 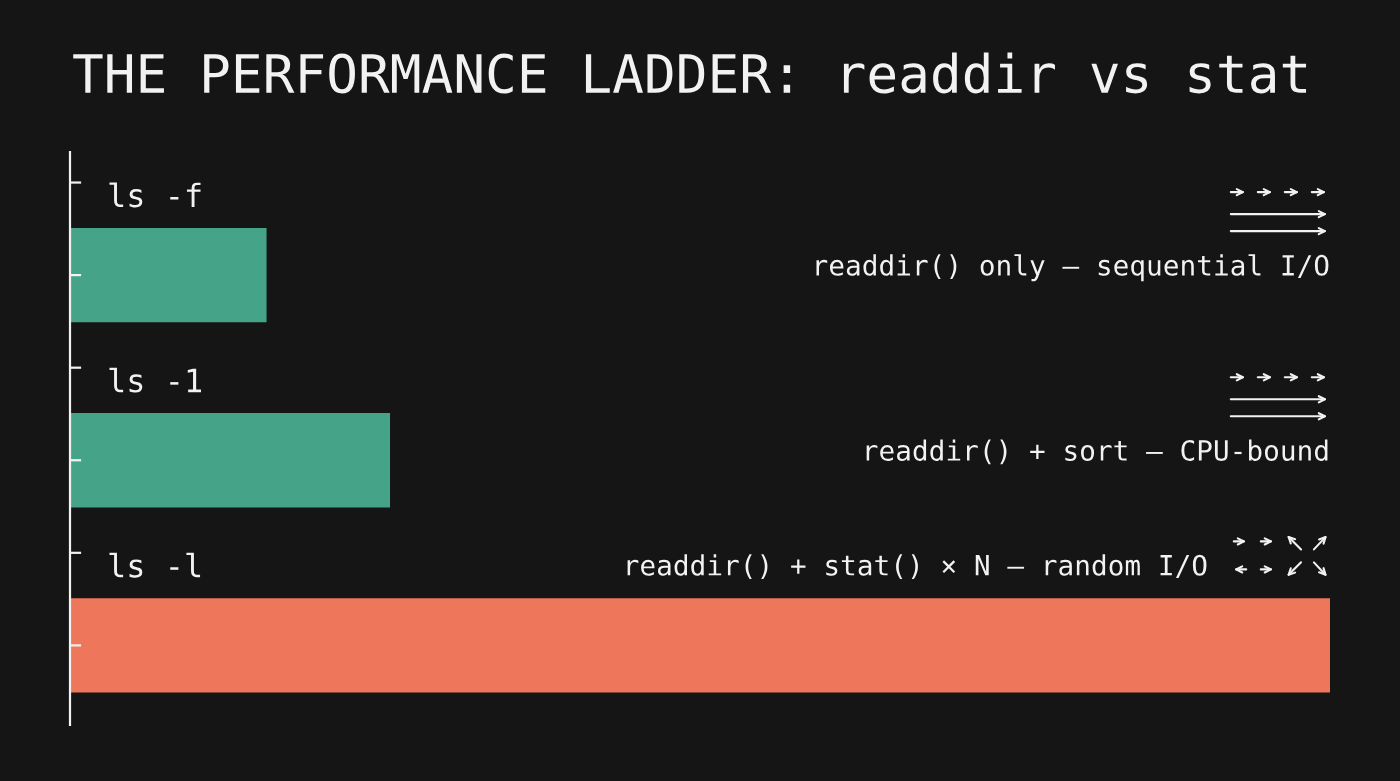 What do you see at coordinates (1072, 268) in the screenshot?
I see `annotation: readdir() only — sequential I/O` at bounding box center [1072, 268].